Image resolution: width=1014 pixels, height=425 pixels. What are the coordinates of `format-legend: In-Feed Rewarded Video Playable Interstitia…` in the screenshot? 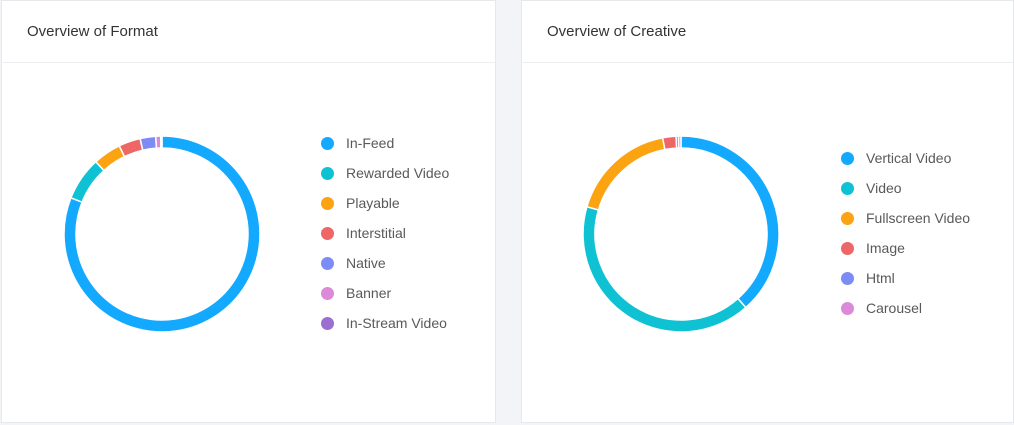 It's located at (385, 233).